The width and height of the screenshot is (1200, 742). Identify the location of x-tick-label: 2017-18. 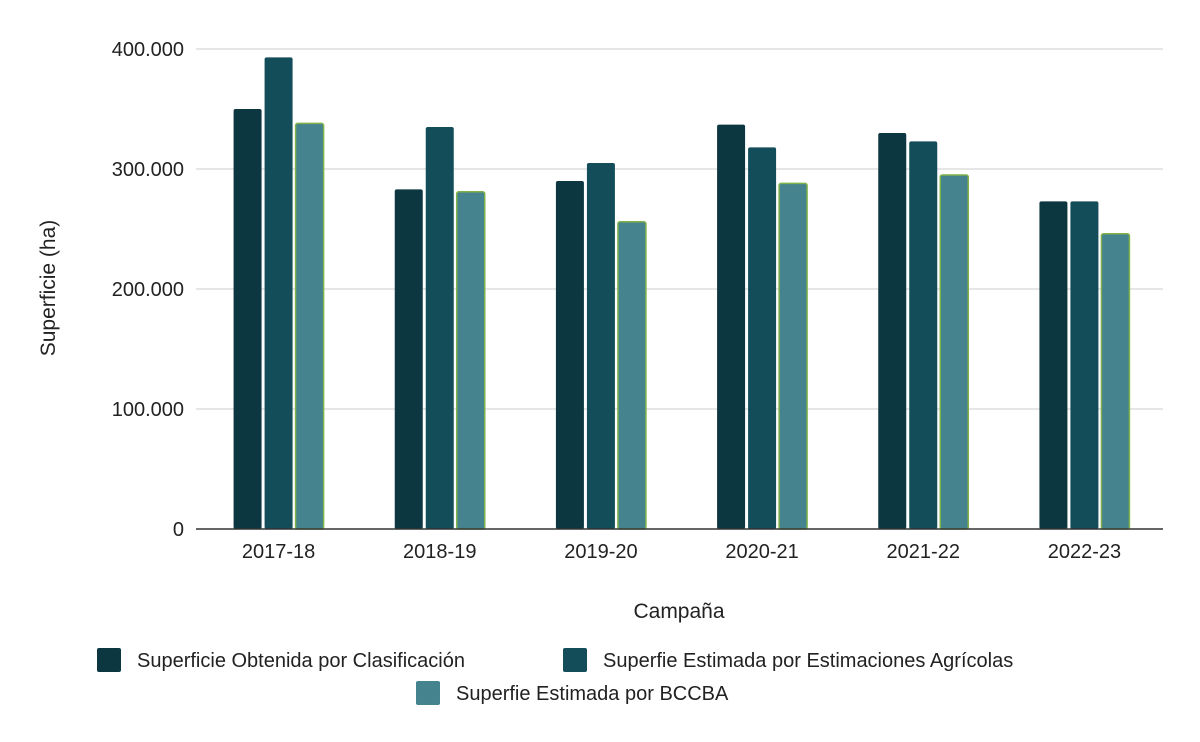
(278, 552).